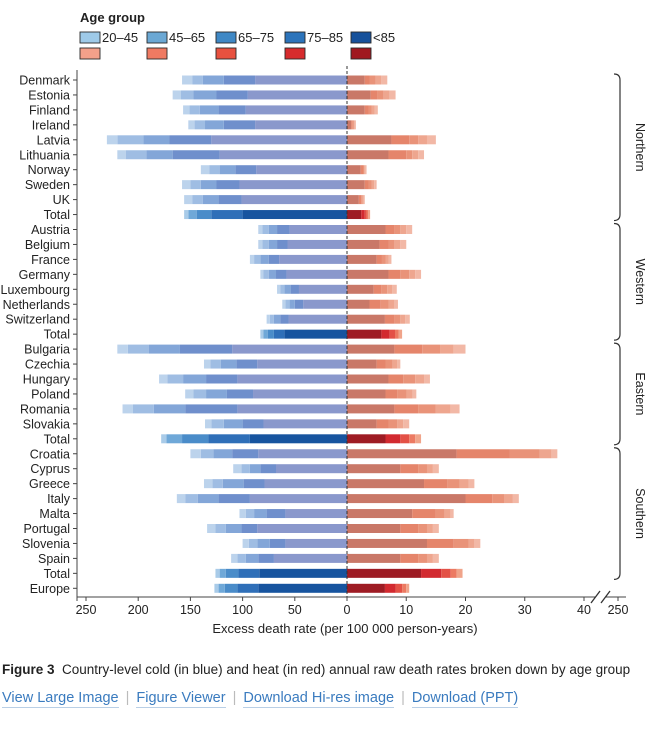 The height and width of the screenshot is (729, 664). I want to click on axis-break-mark, so click(605, 597).